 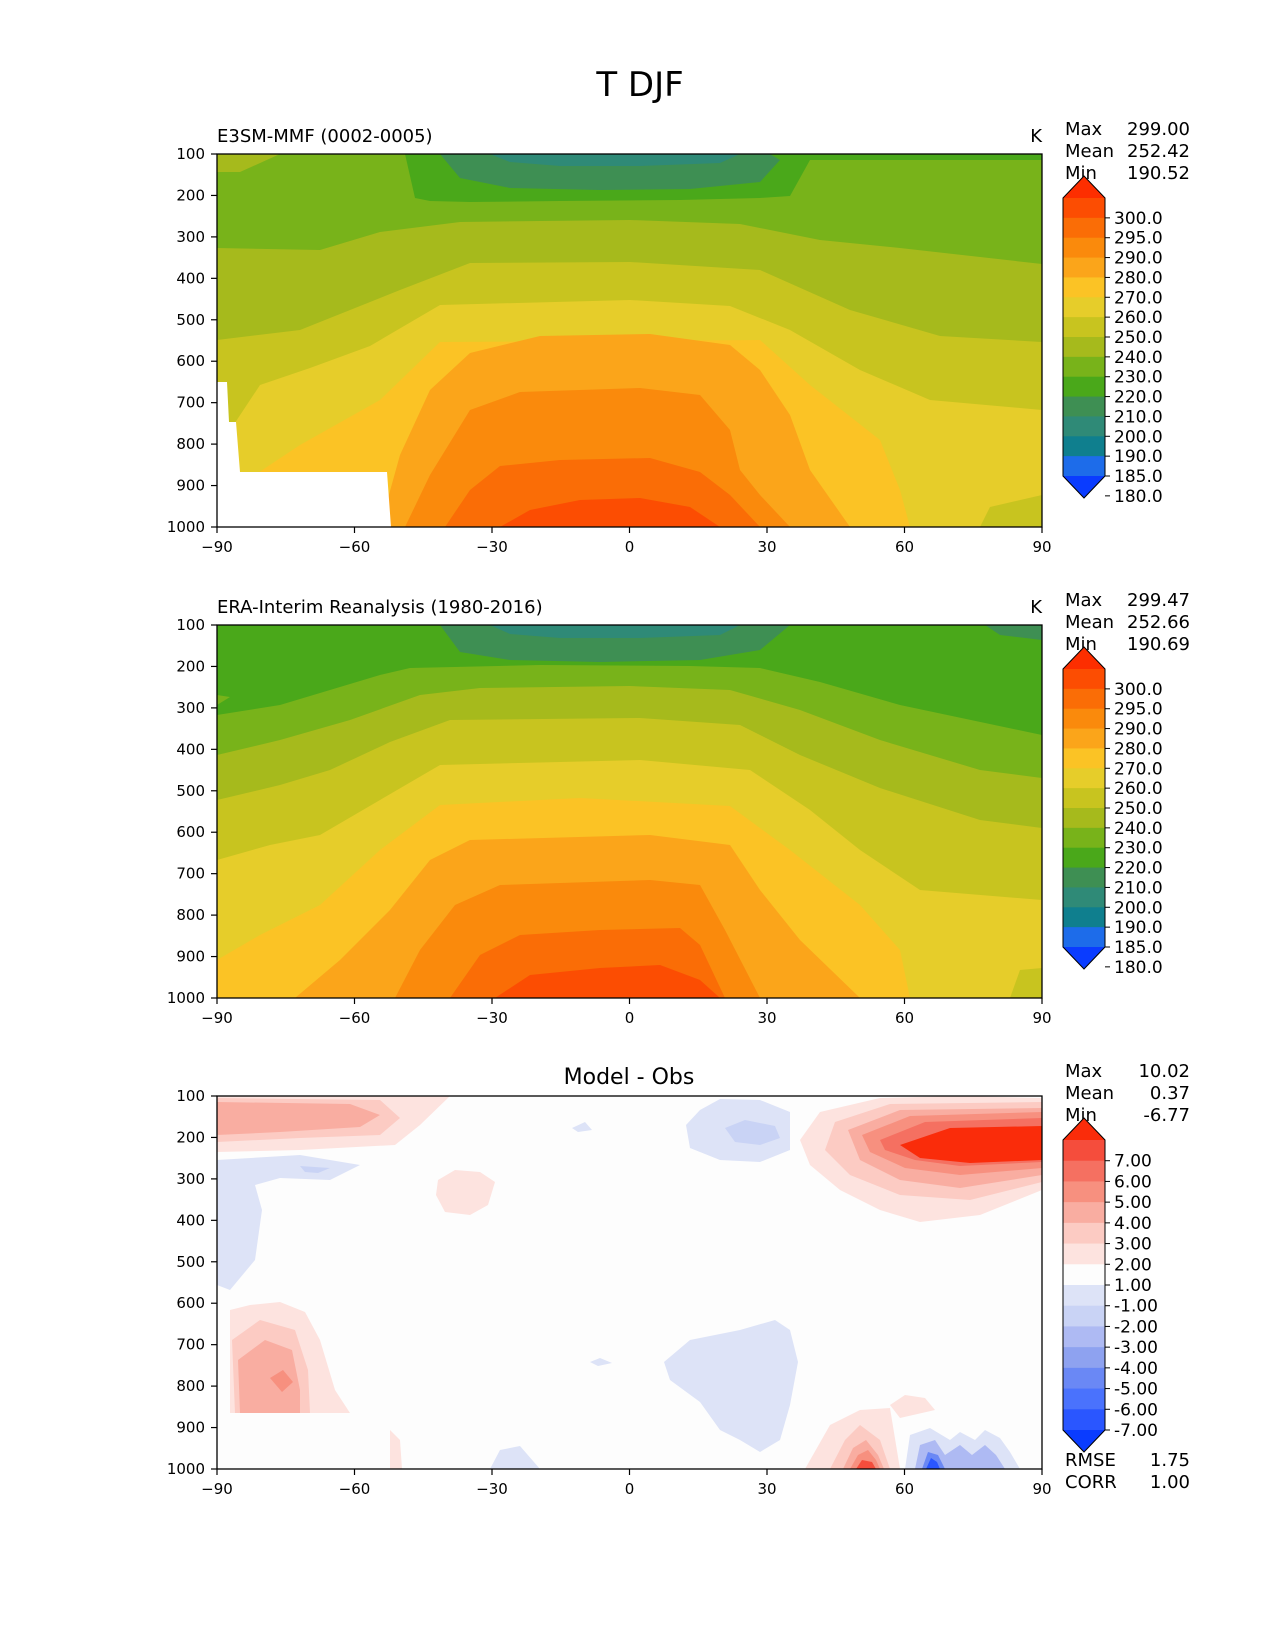 What do you see at coordinates (1158, 644) in the screenshot?
I see `stat-min-value: 190.69` at bounding box center [1158, 644].